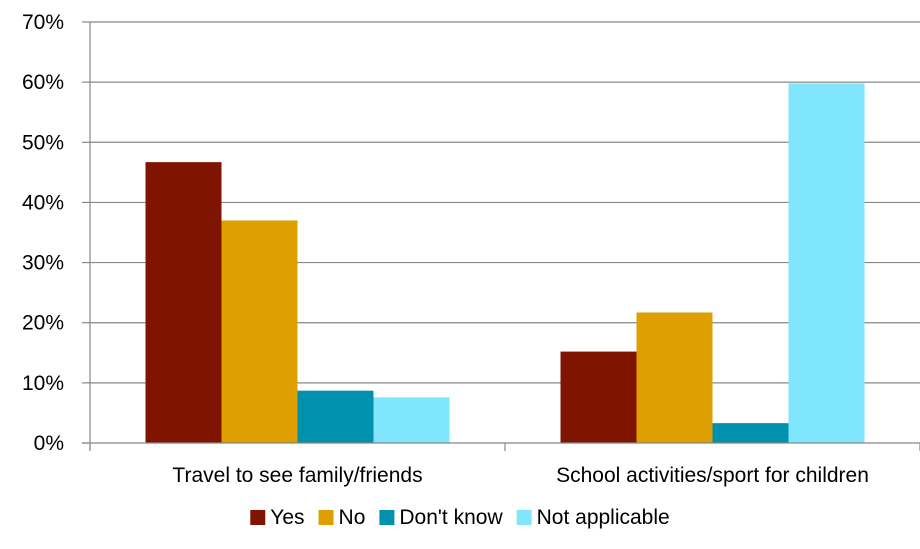  I want to click on legend-item: Yes, so click(277, 517).